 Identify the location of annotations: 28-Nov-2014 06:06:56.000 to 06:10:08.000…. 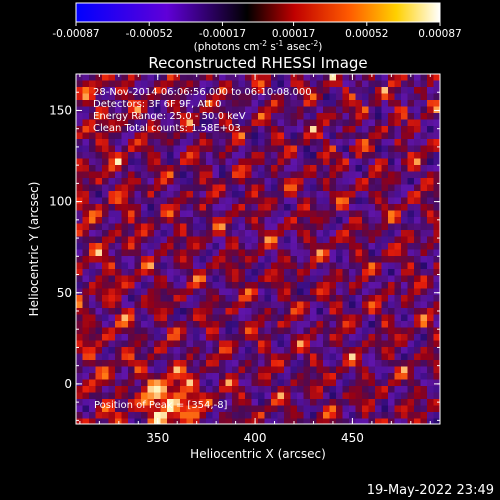
(202, 110).